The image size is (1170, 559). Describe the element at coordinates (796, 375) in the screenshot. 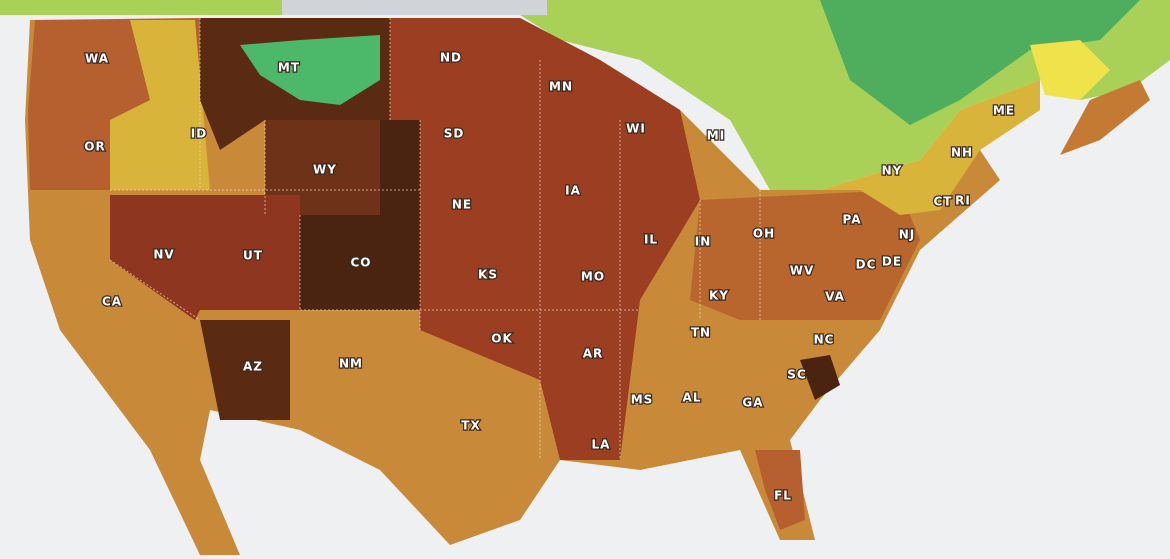

I see `state-label: SC` at that location.